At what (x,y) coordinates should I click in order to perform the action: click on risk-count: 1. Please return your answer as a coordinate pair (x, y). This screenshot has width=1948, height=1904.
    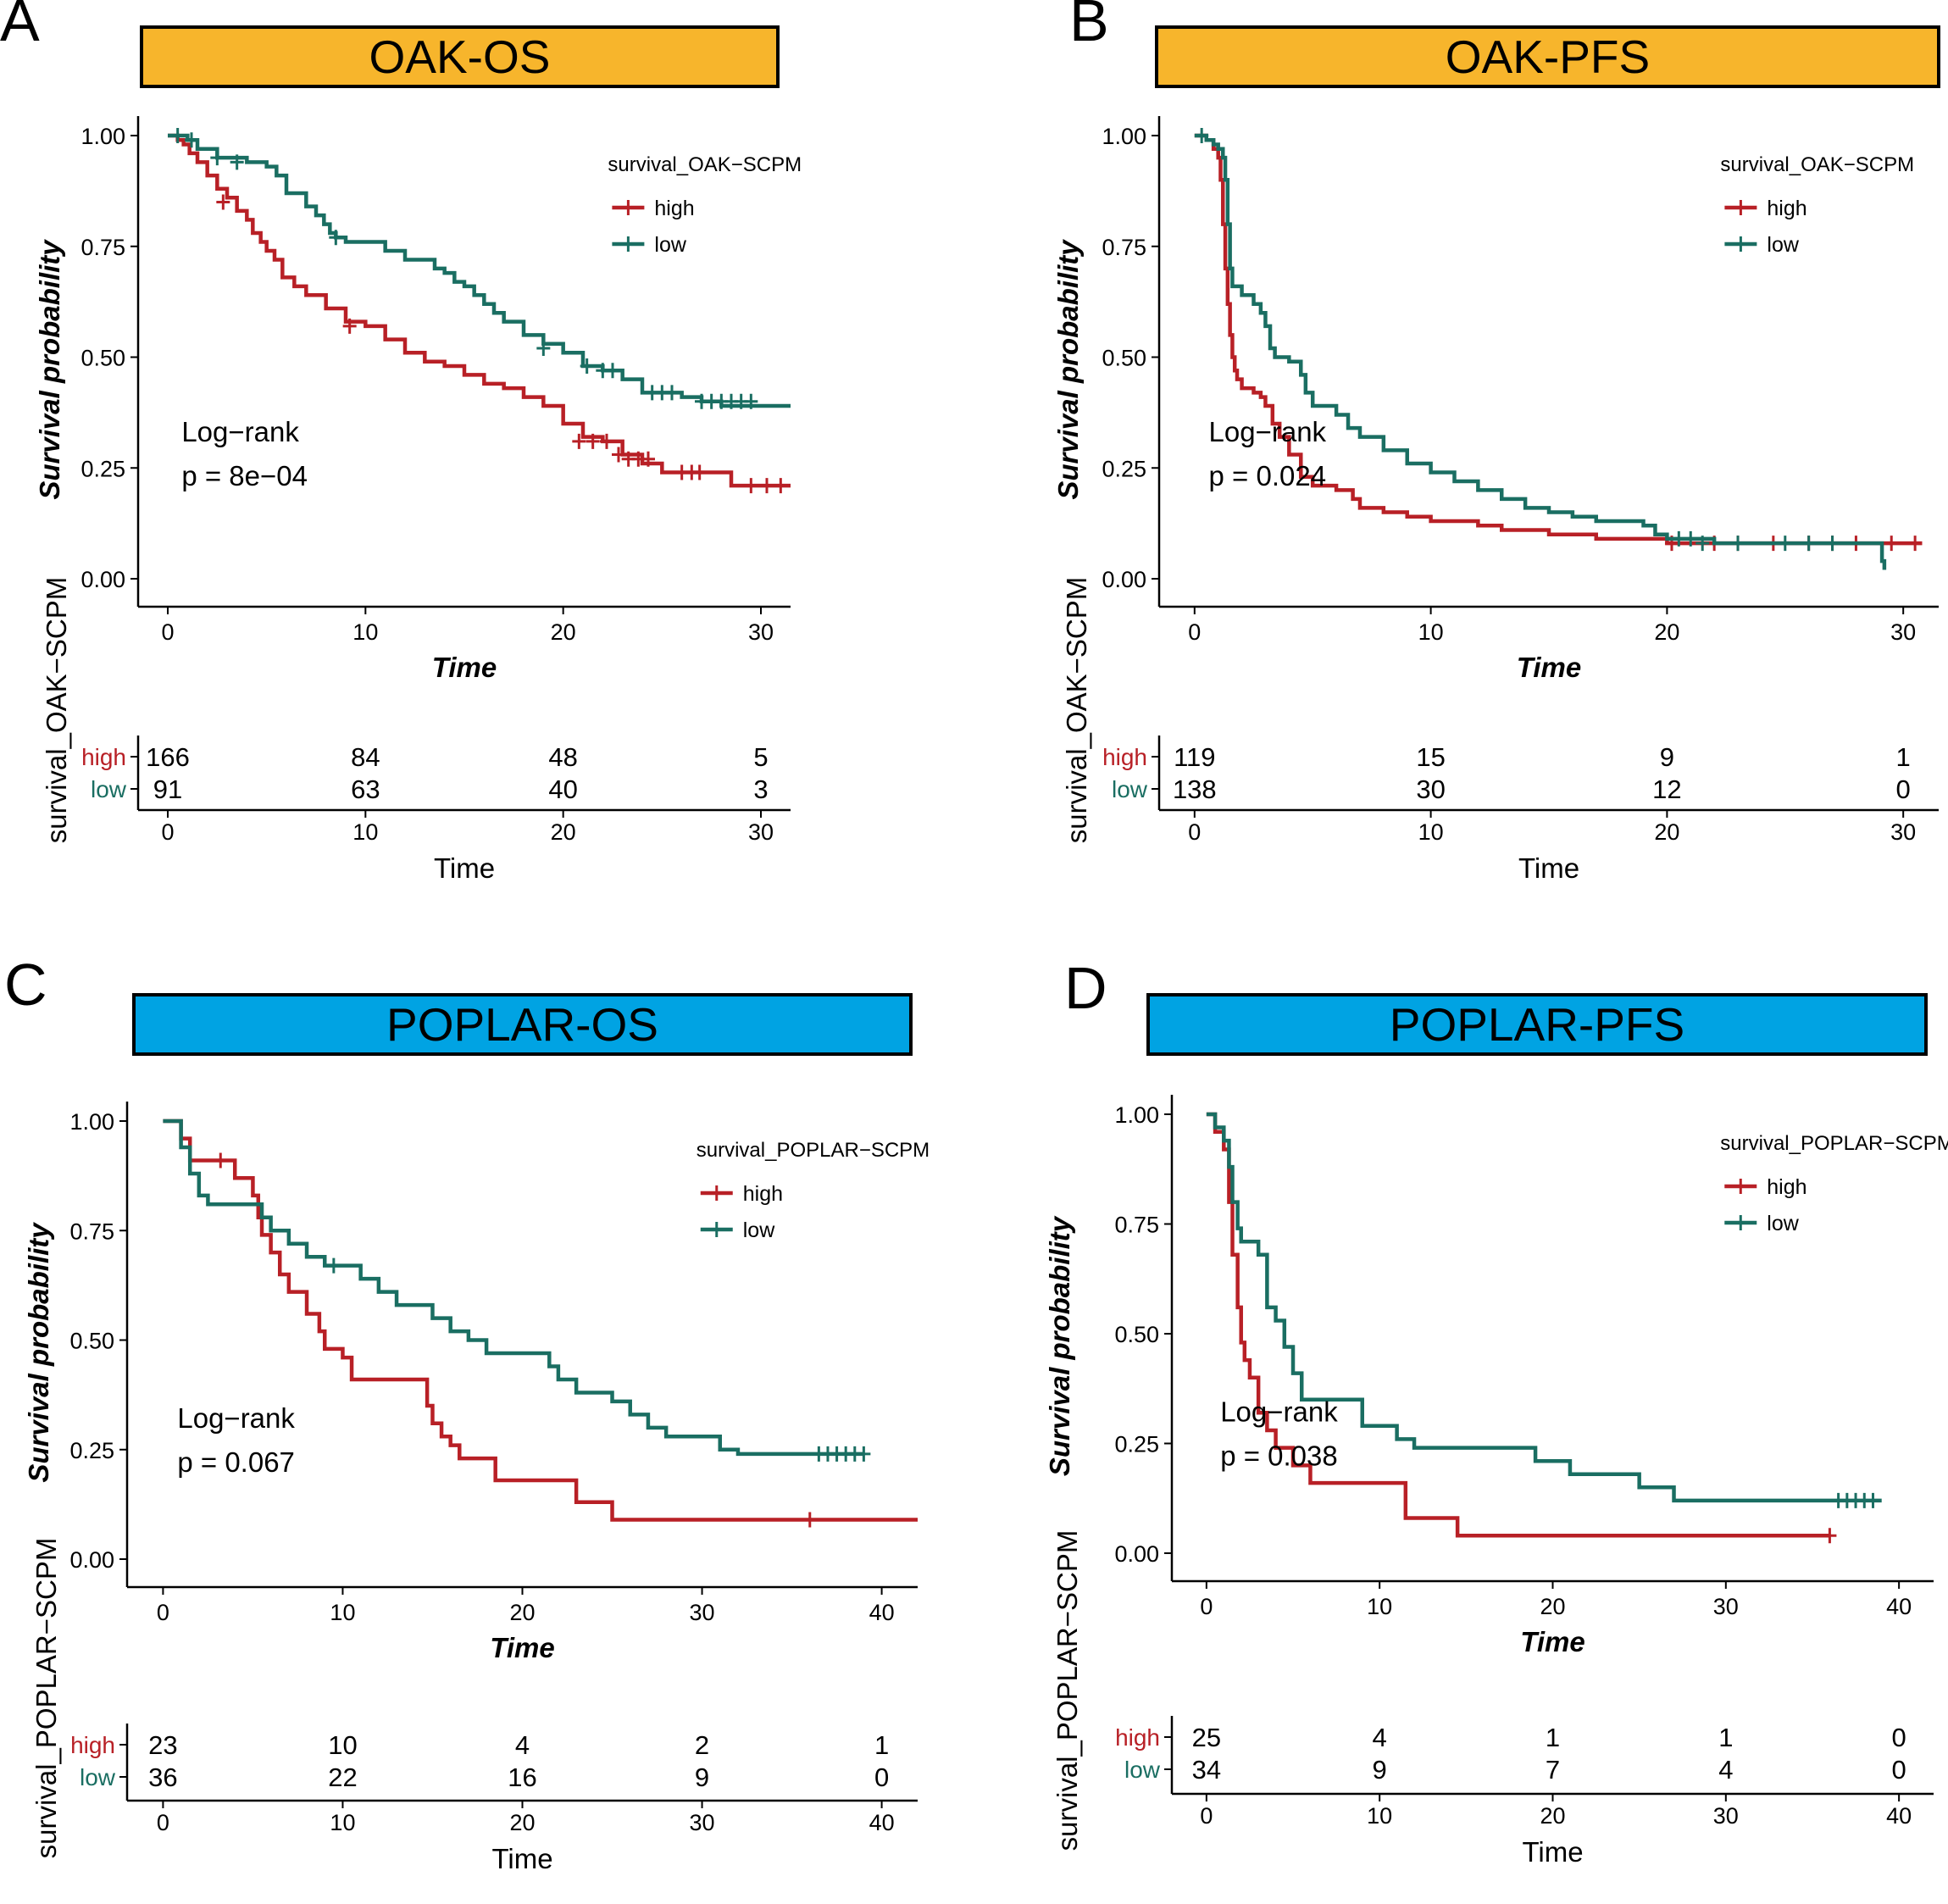
    Looking at the image, I should click on (881, 1745).